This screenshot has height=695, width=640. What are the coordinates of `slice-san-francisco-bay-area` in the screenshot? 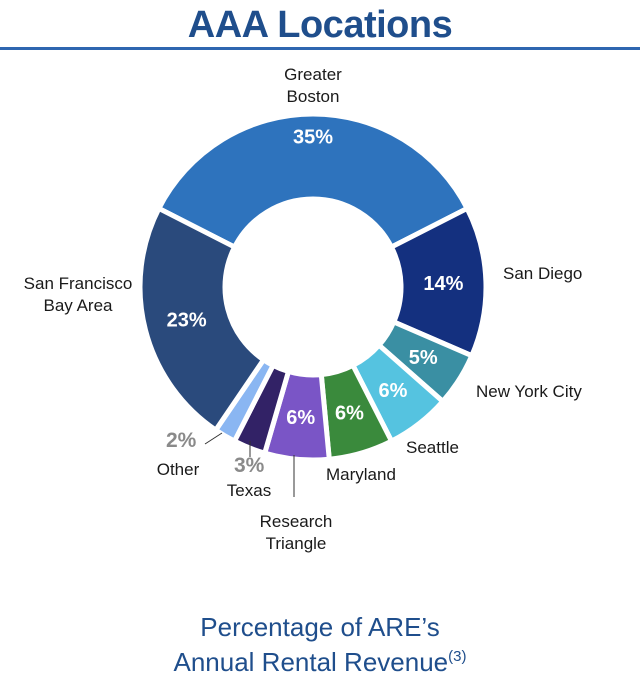 It's located at (202, 319).